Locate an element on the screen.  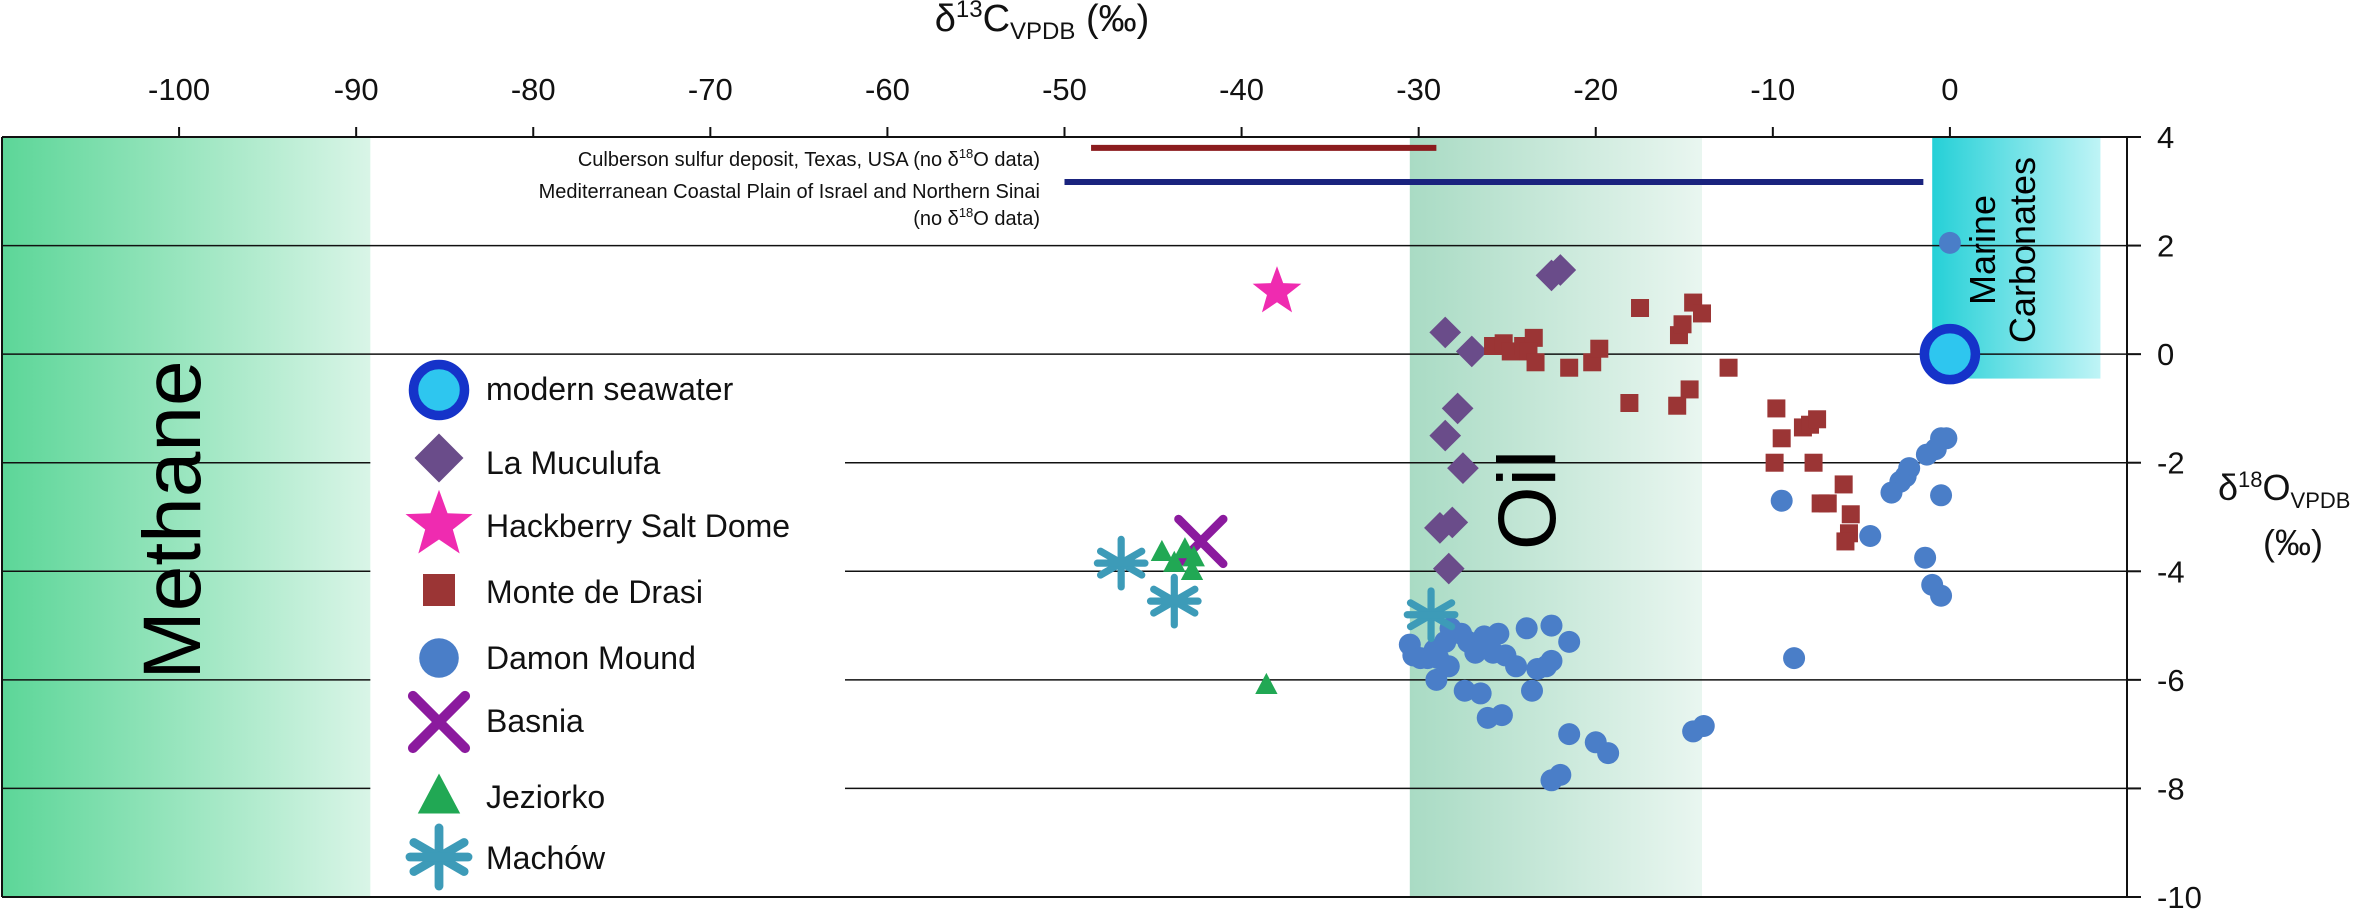
legend-marker-basnia-stroke is located at coordinates (439, 722).